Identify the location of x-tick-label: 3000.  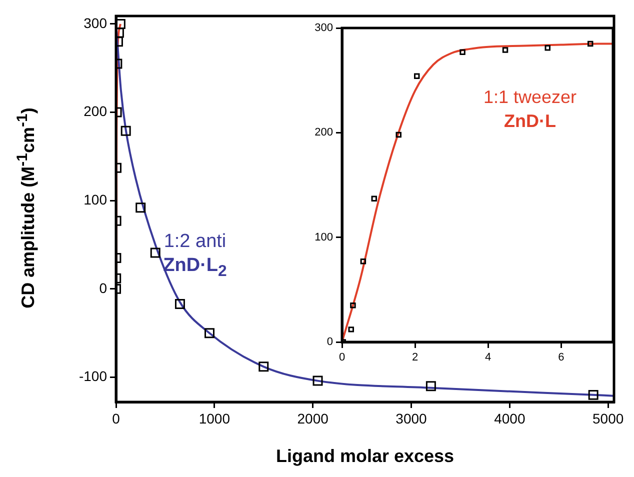
(412, 418).